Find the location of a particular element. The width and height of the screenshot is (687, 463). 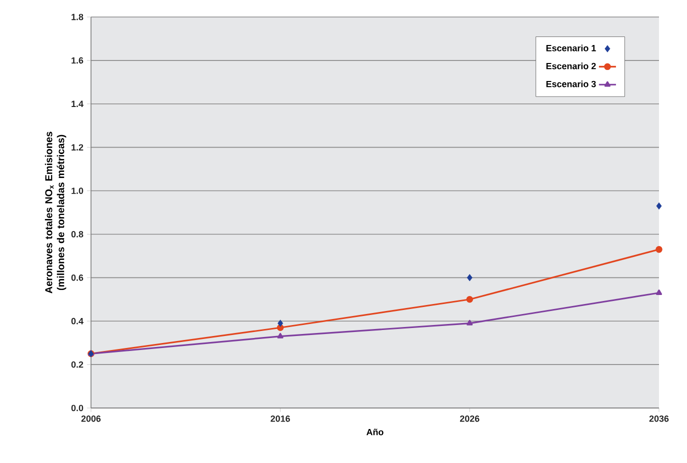

legend-label: Escenario 1 is located at coordinates (571, 48).